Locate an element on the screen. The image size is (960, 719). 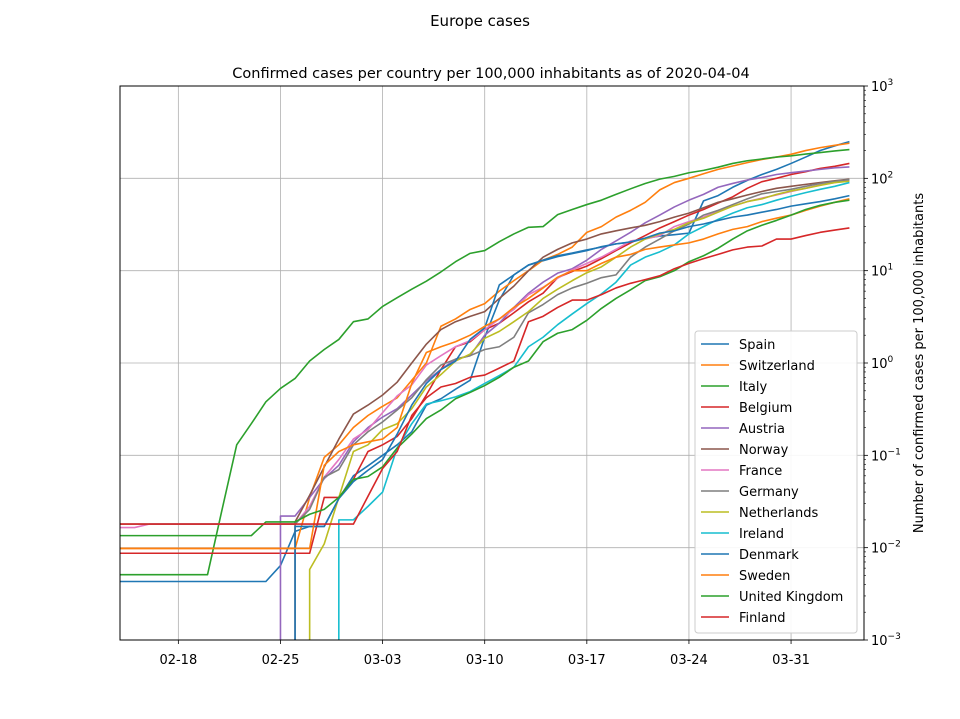
figure-suptitle: Europe cases is located at coordinates (480, 21).